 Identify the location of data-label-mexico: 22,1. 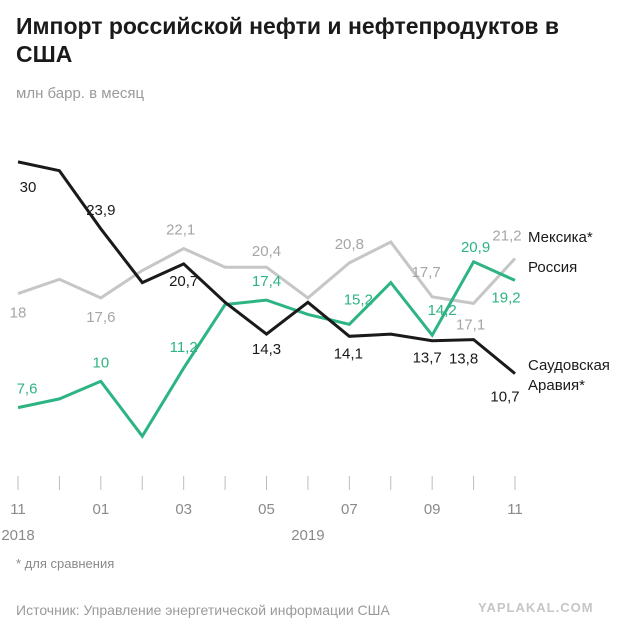
(180, 230).